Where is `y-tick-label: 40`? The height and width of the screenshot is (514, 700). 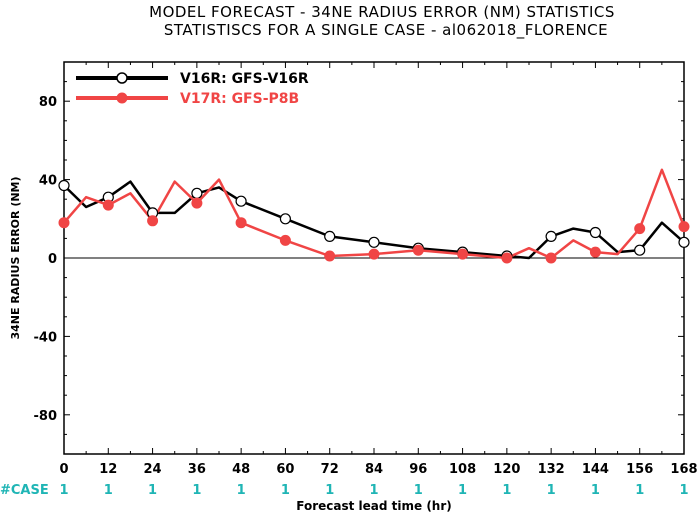
y-tick-label: 40 is located at coordinates (48, 181).